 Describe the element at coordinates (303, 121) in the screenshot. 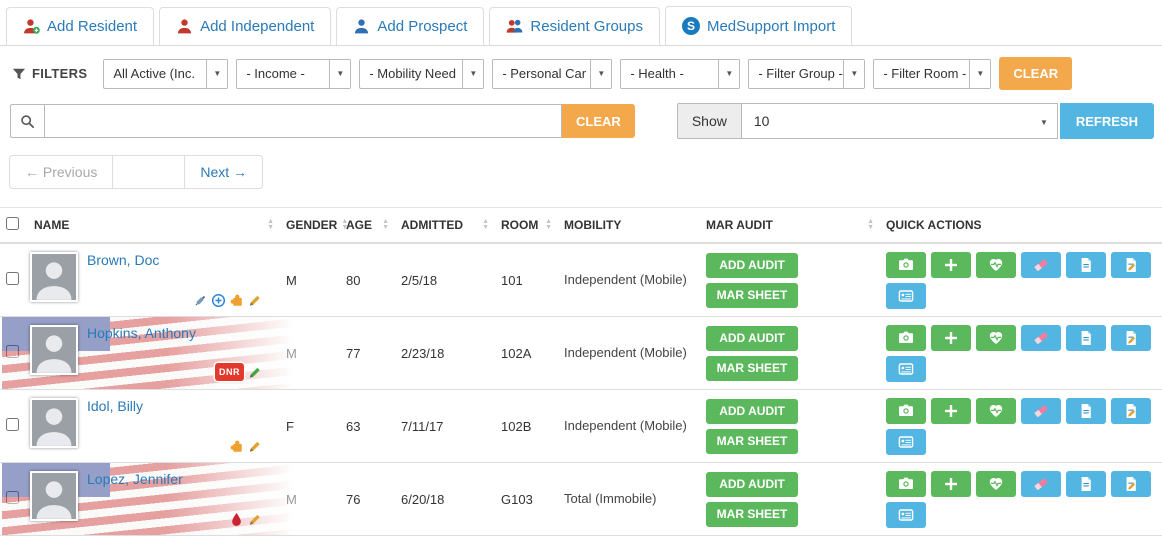

I see `search-input` at that location.